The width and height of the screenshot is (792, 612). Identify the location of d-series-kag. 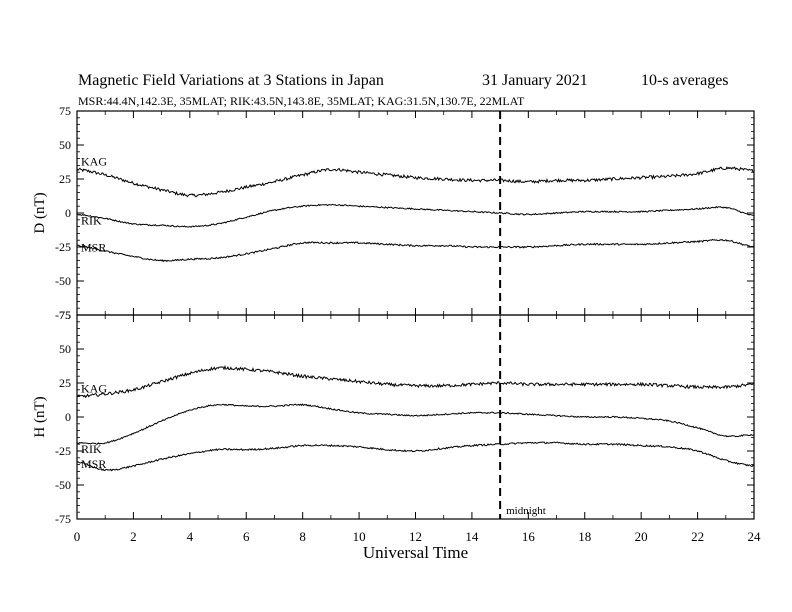
(415, 182).